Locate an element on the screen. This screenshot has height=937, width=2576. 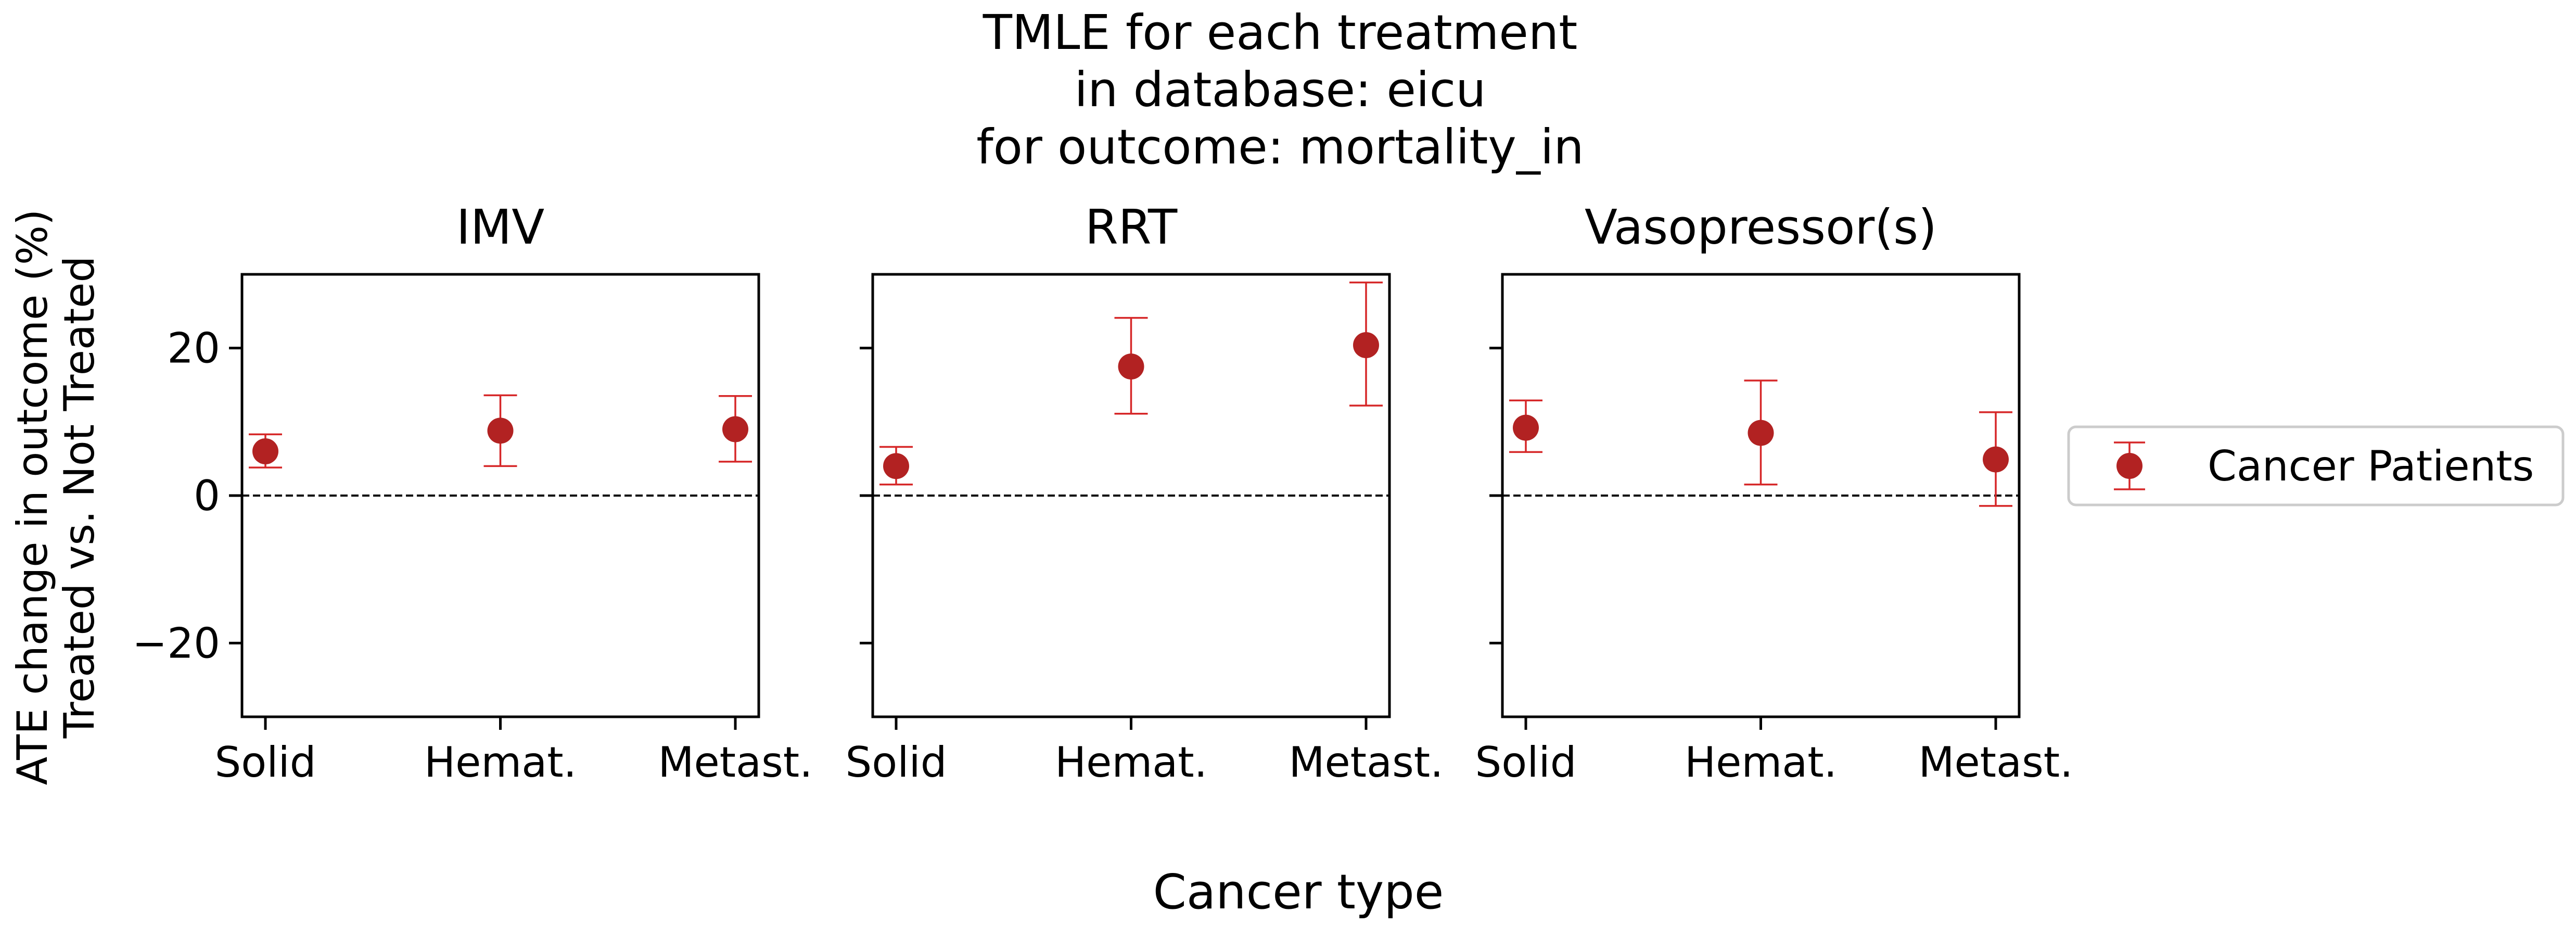
title-line-1: TMLE for each treatment is located at coordinates (1280, 32).